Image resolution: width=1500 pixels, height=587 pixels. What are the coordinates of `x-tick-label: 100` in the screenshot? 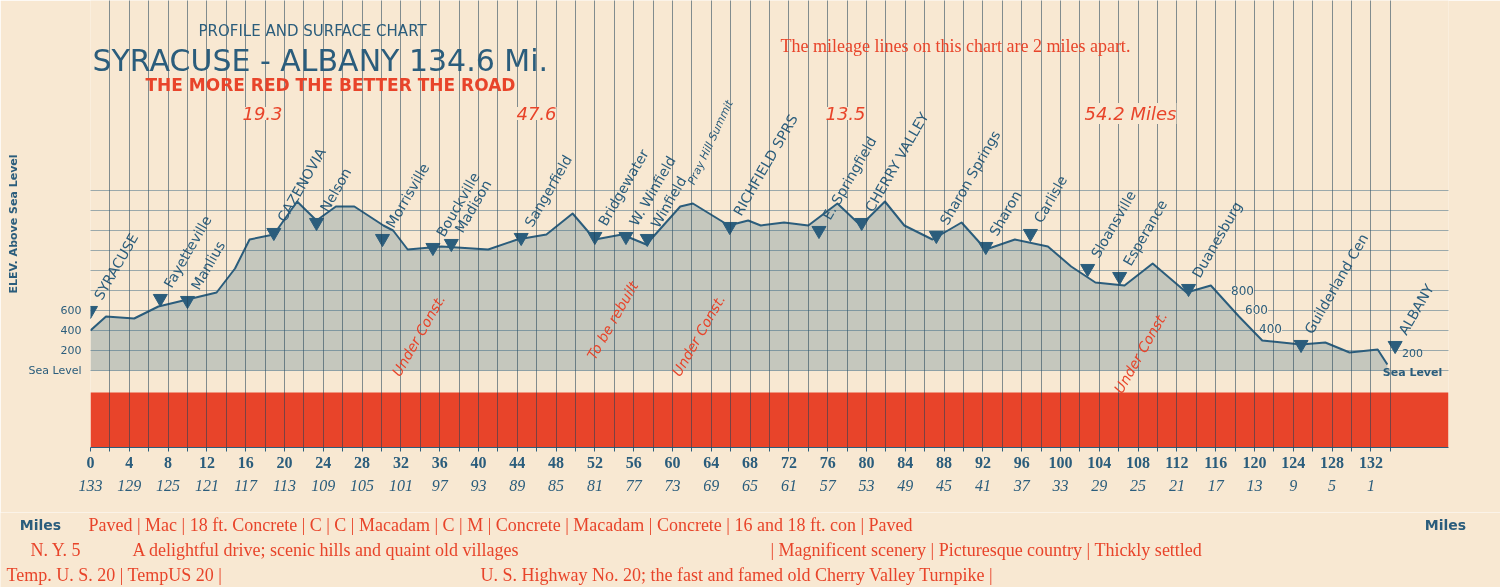 It's located at (1060, 462).